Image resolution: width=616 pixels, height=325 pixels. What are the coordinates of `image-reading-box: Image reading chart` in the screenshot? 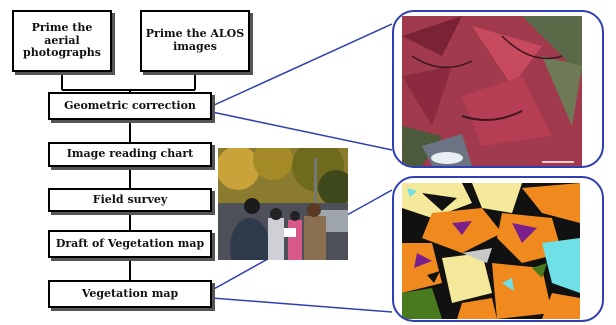 It's located at (130, 154).